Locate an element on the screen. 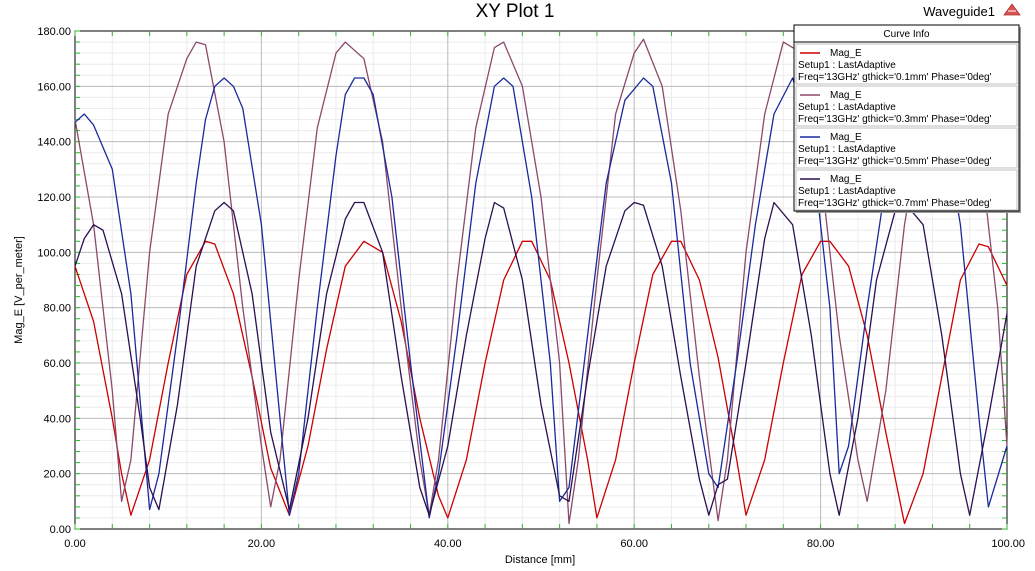  y-tick-label: 80.00 is located at coordinates (57, 309).